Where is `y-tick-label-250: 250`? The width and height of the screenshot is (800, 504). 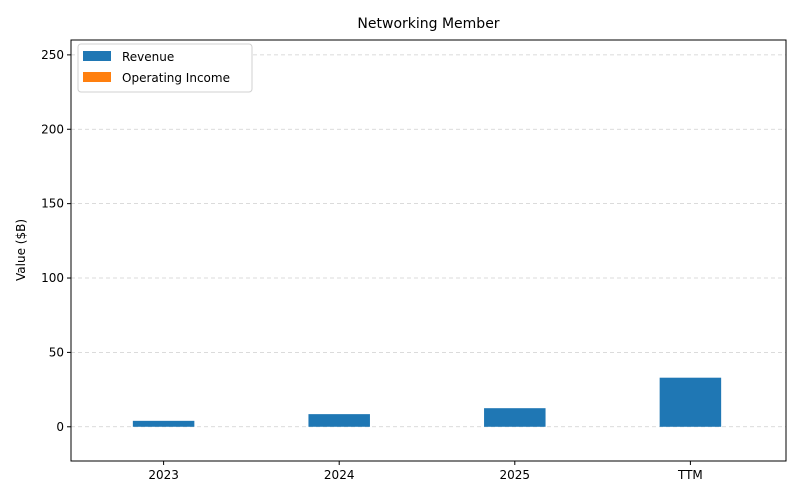 y-tick-label-250: 250 is located at coordinates (52, 55).